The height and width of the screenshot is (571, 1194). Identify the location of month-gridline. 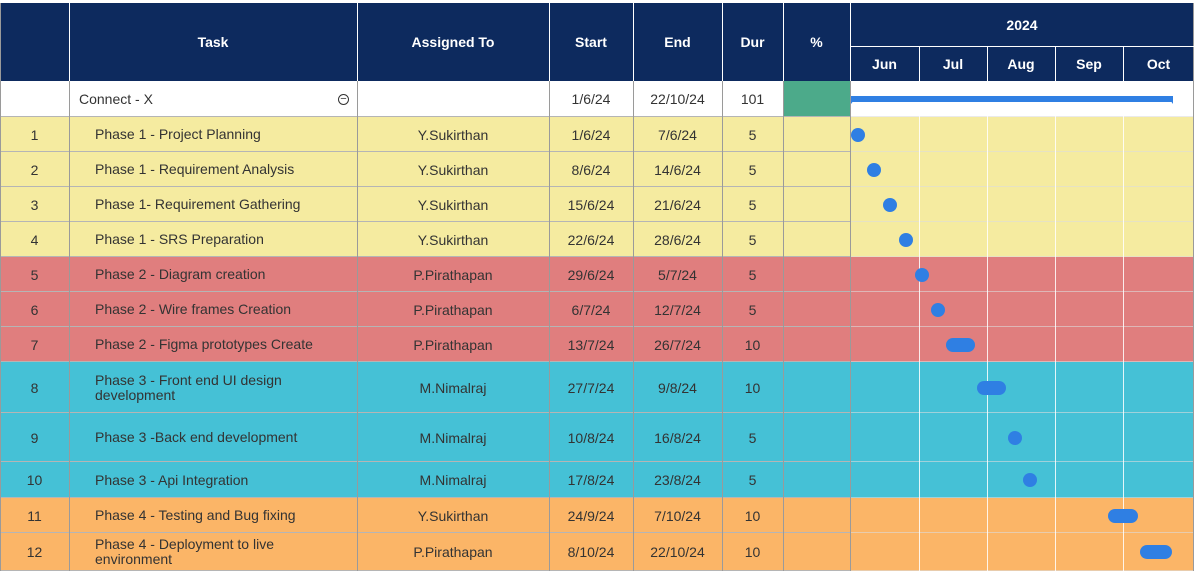
(919, 326).